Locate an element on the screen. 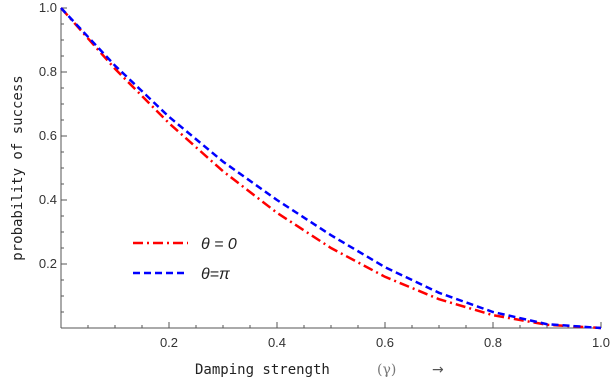 The width and height of the screenshot is (611, 388). x-tick-label: 0.4 is located at coordinates (277, 342).